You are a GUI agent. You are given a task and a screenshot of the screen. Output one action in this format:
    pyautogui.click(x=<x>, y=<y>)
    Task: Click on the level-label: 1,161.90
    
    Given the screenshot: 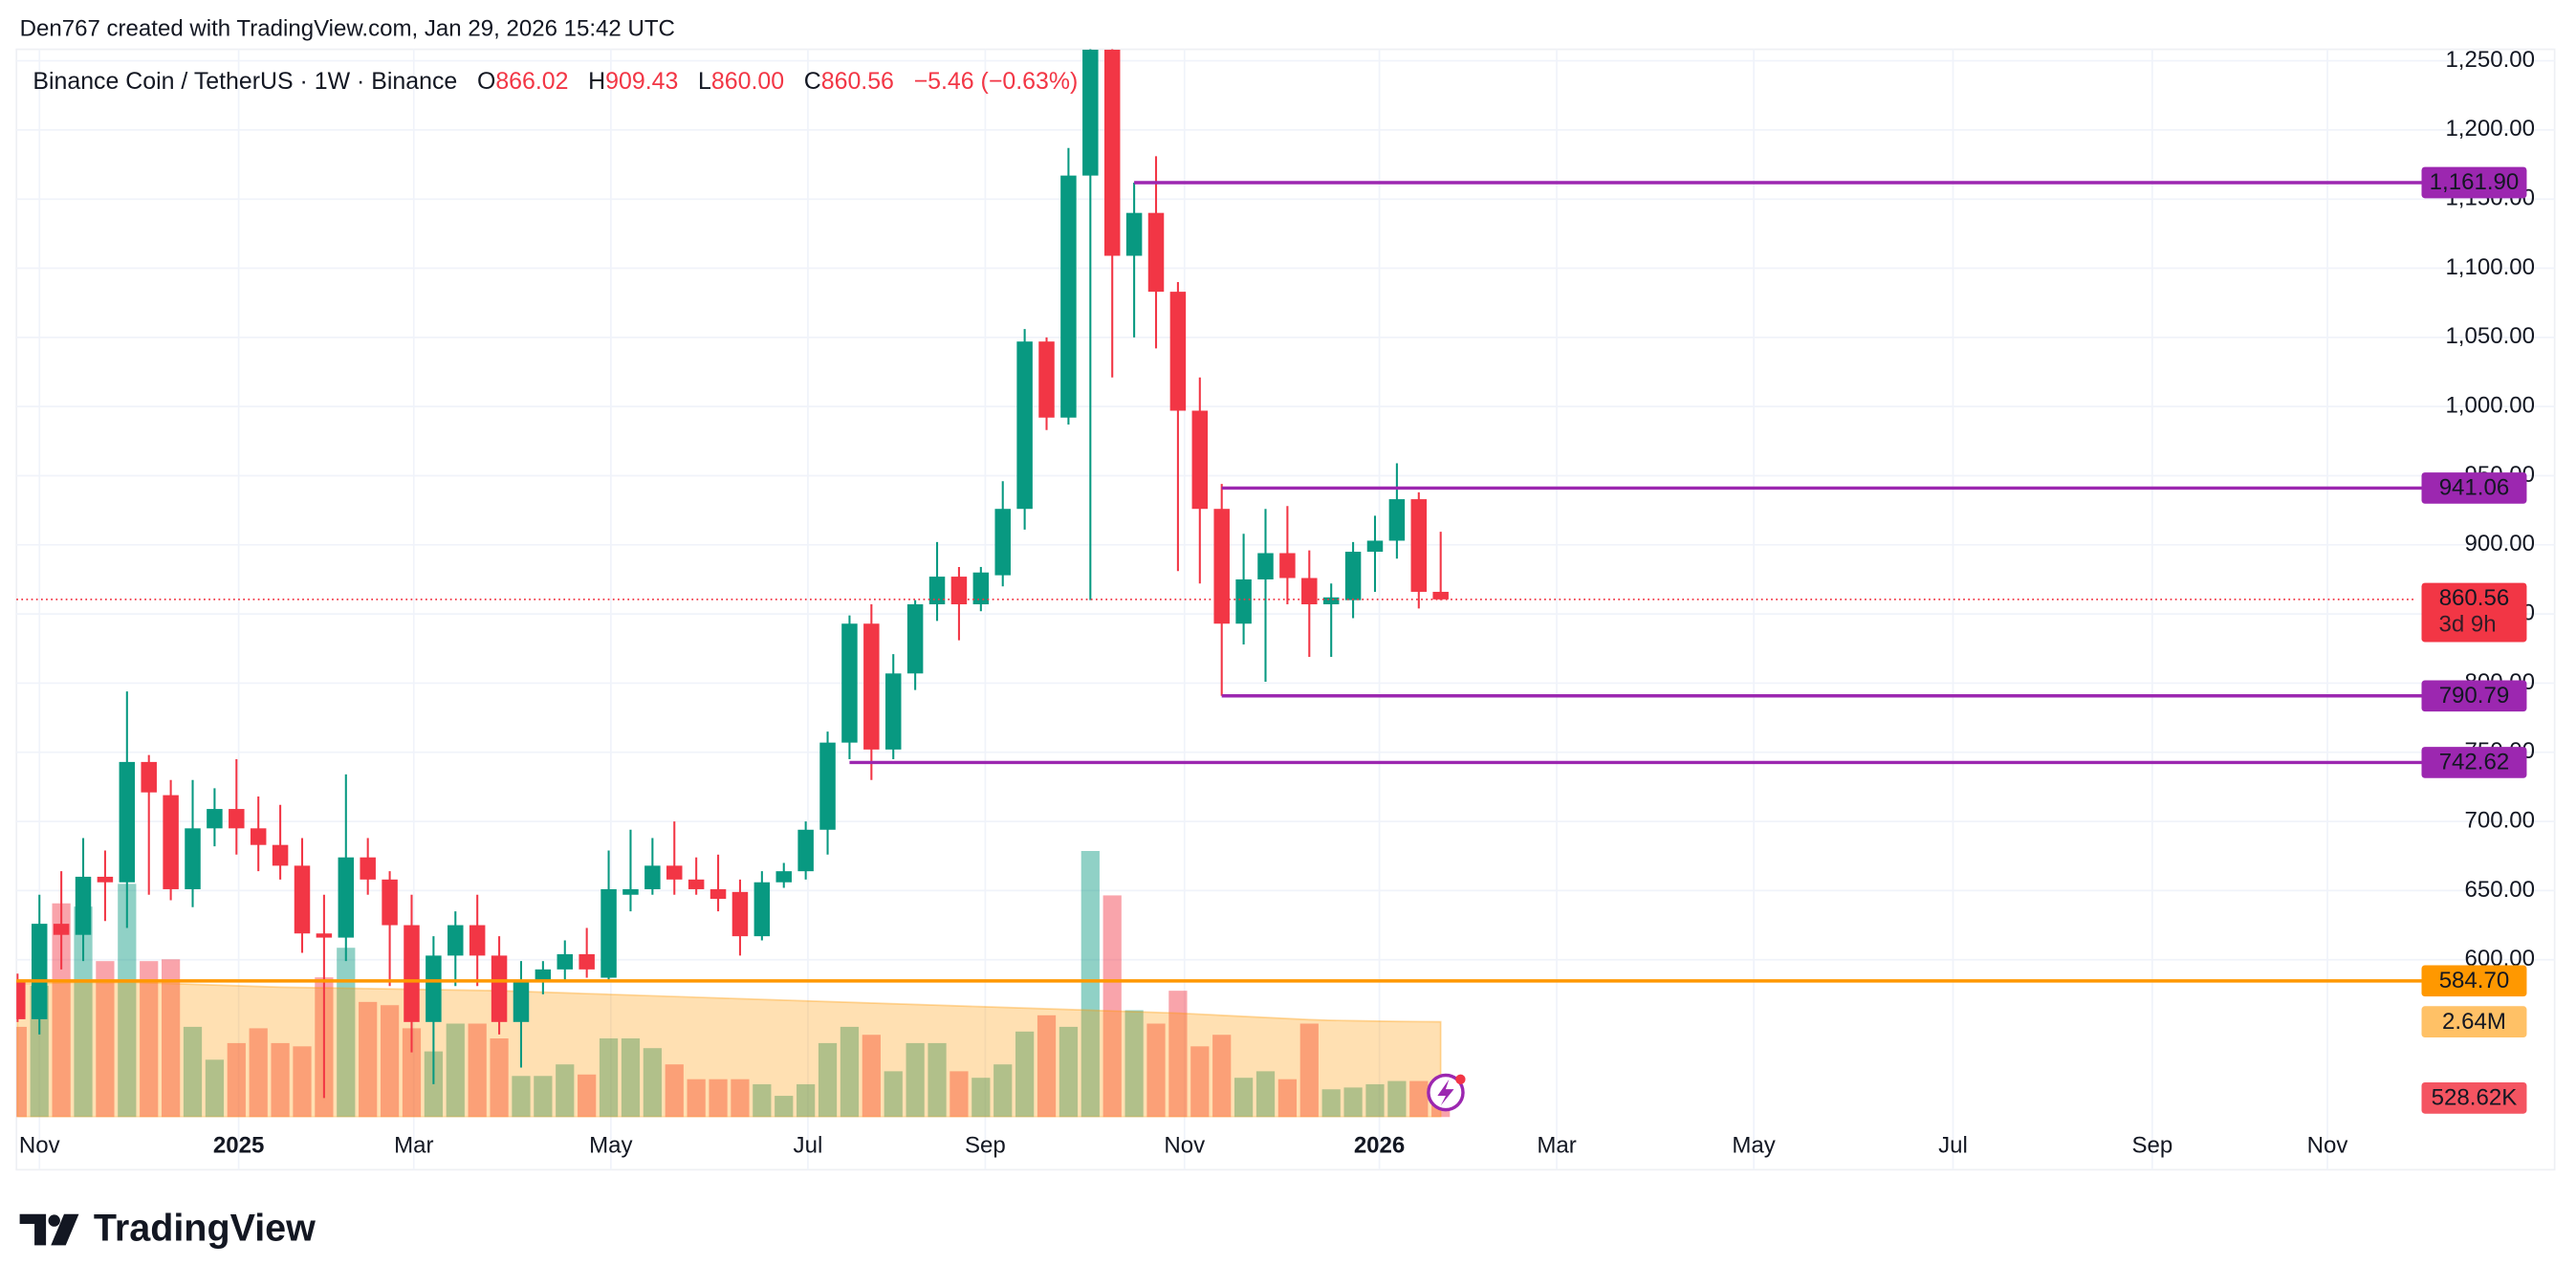 What is the action you would take?
    pyautogui.click(x=2475, y=182)
    